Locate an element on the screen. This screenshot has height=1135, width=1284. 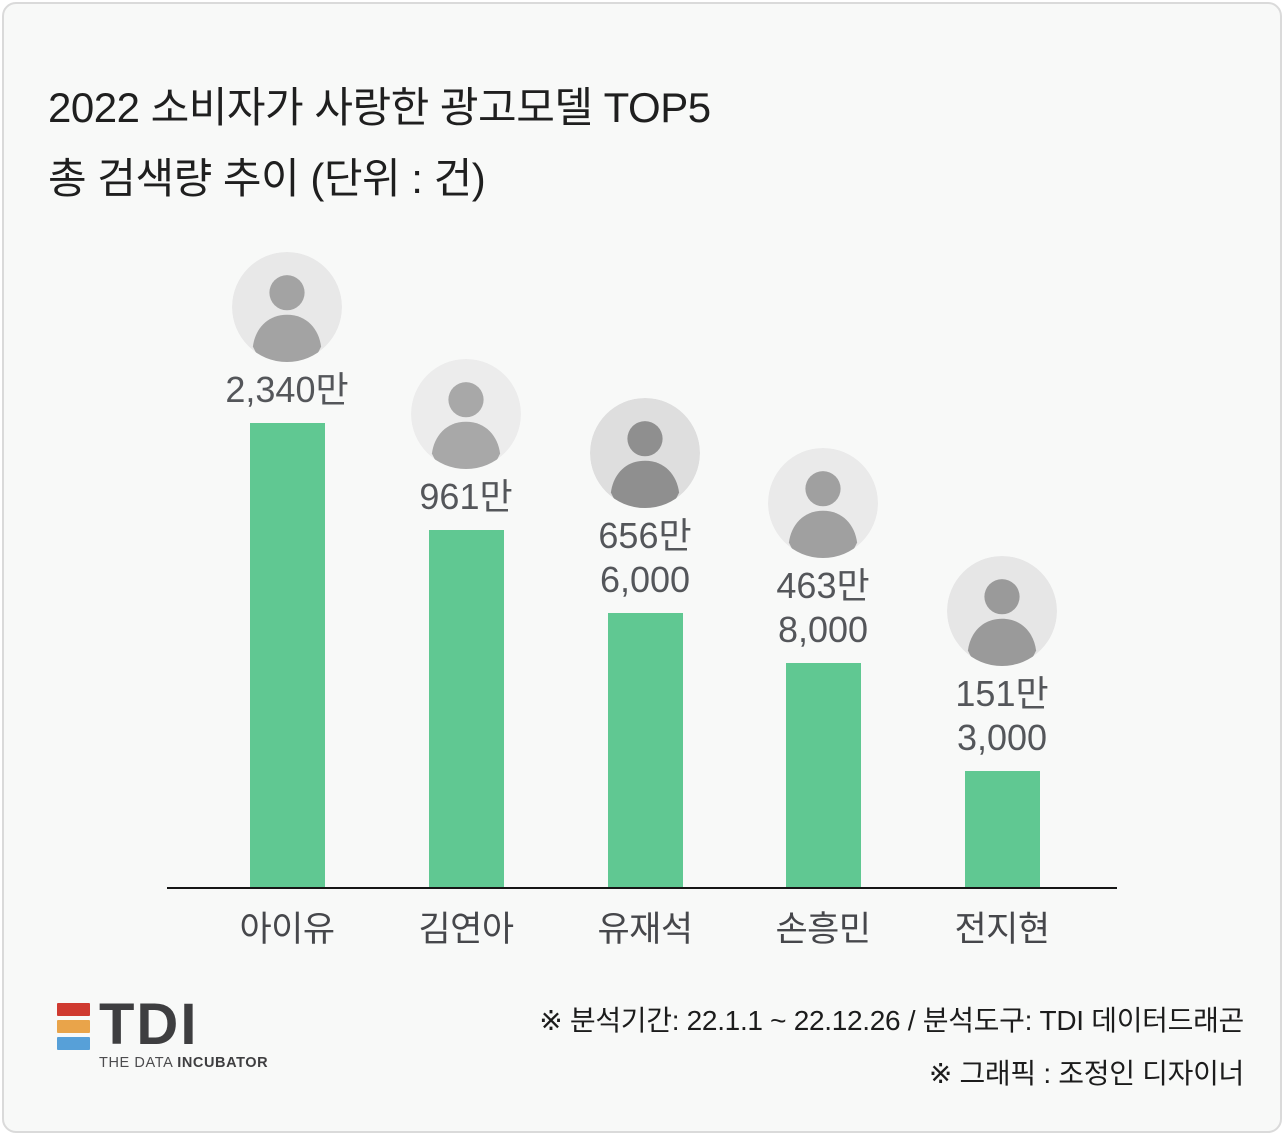
value-line-2: 8,000 is located at coordinates (823, 629).